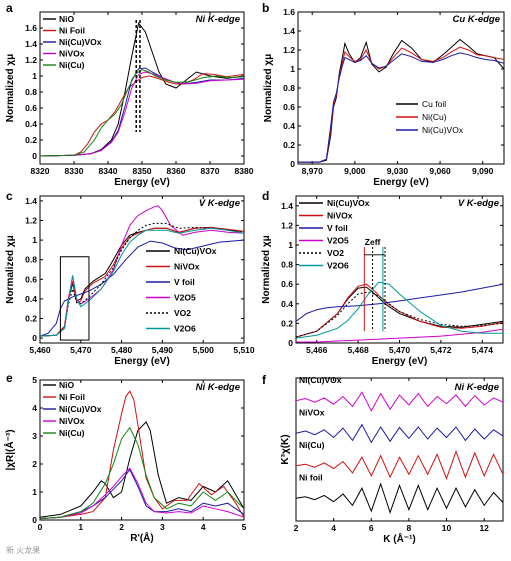  What do you see at coordinates (483, 171) in the screenshot?
I see `x-tick-label: 9,090` at bounding box center [483, 171].